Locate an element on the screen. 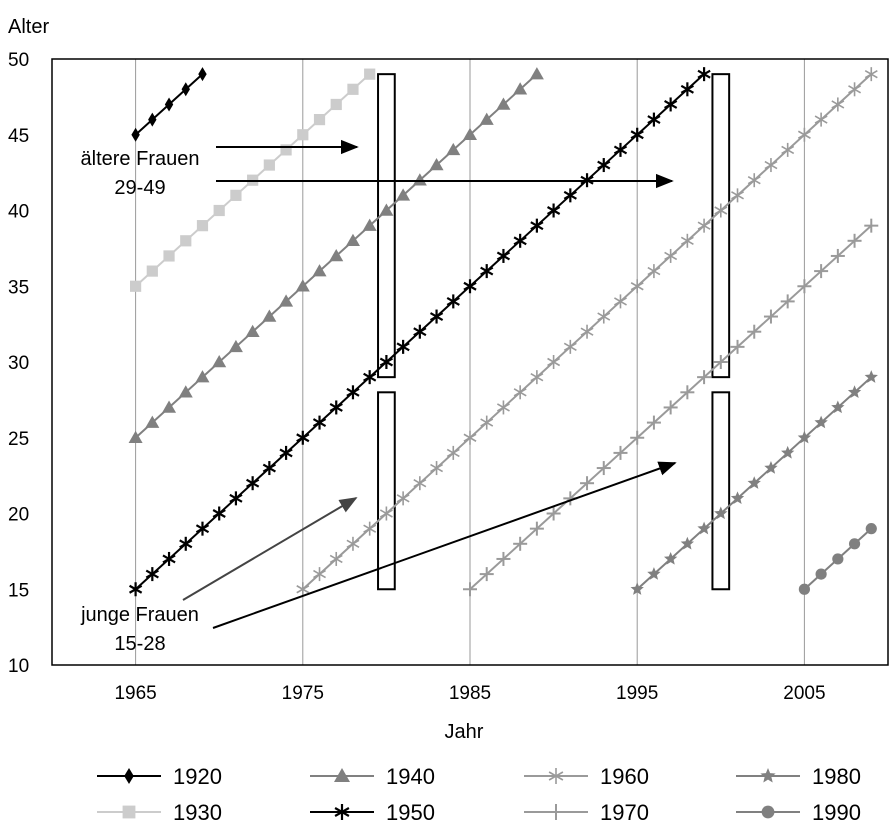 The width and height of the screenshot is (890, 823). y-tick-label: 35 is located at coordinates (18, 287).